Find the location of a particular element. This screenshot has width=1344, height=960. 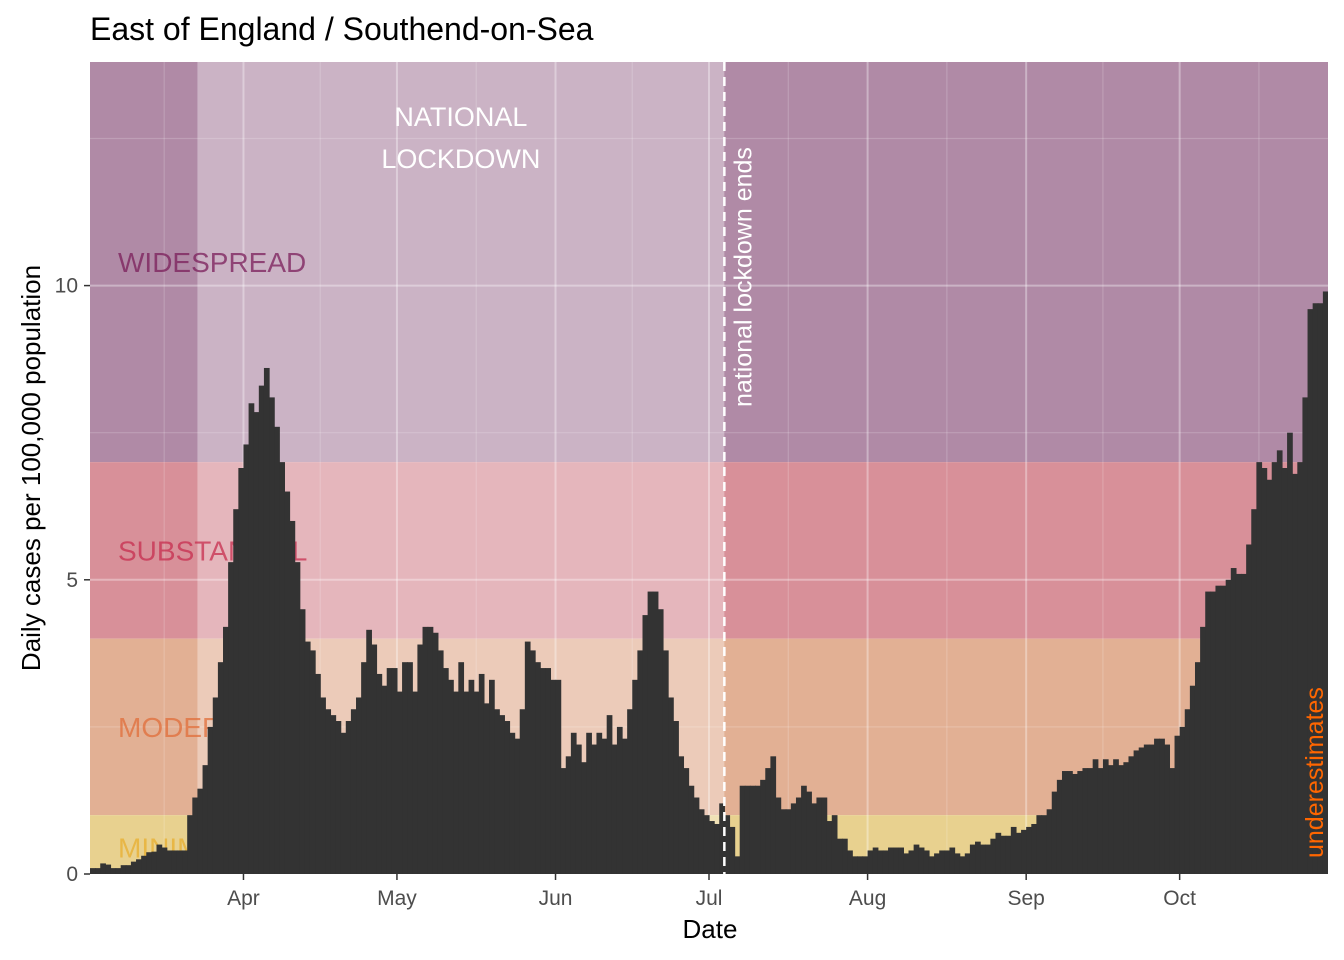

y-tick-label: 5 is located at coordinates (72, 580).